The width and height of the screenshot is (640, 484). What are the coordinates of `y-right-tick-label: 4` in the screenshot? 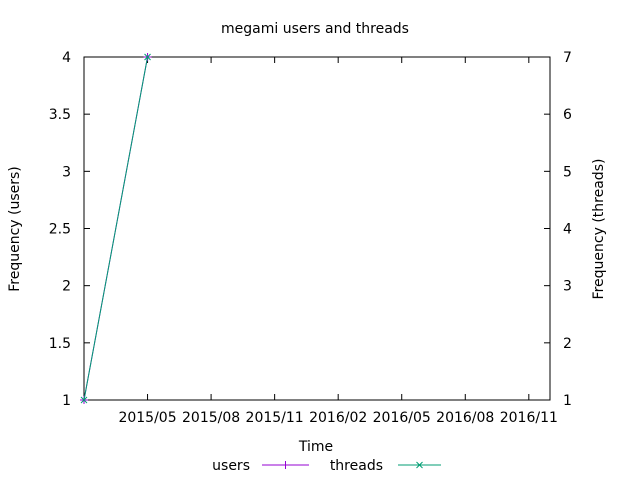 It's located at (567, 230).